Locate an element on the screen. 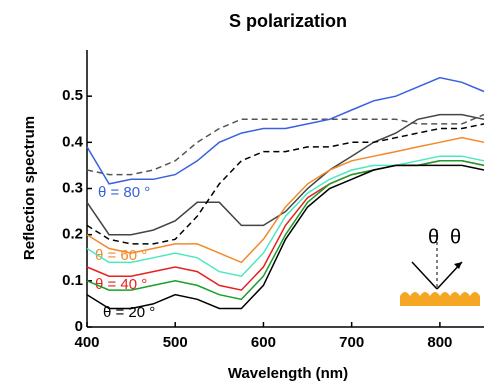 The image size is (494, 386). series-label: θ = 60 ° is located at coordinates (121, 255).